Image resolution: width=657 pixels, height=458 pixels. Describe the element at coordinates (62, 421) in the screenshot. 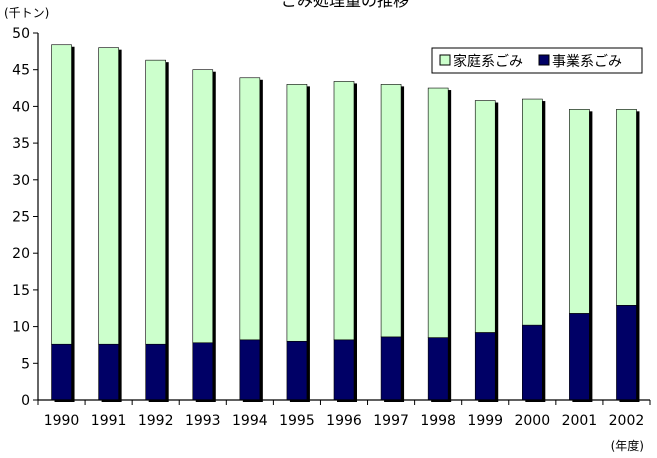

I see `x-tick-label: 1990` at that location.